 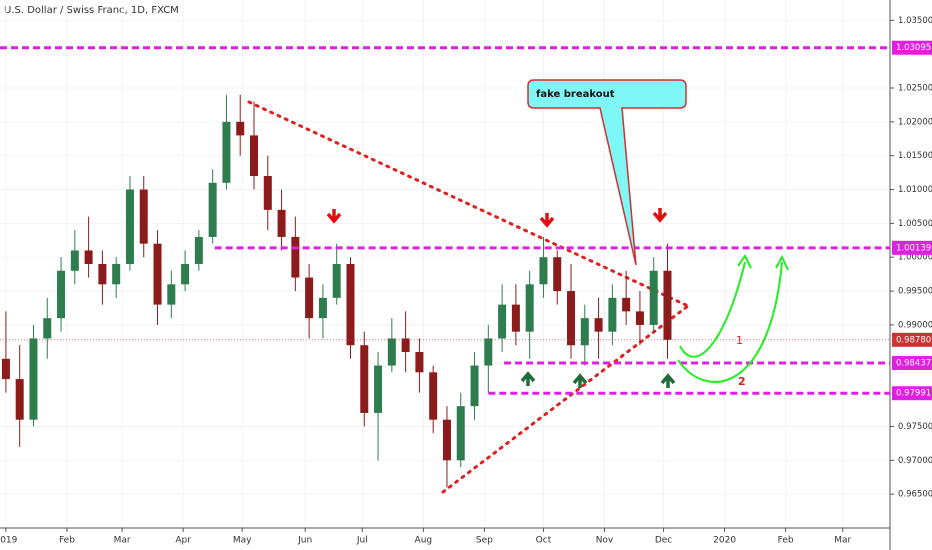 What do you see at coordinates (915, 190) in the screenshot?
I see `y-tick-label: 1.01000` at bounding box center [915, 190].